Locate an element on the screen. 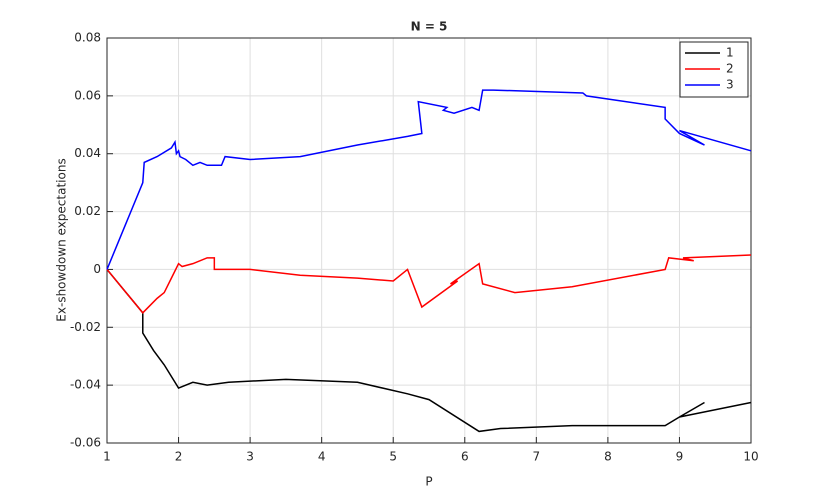 Image resolution: width=830 pixels, height=499 pixels. x-tick-label: 6 is located at coordinates (465, 457).